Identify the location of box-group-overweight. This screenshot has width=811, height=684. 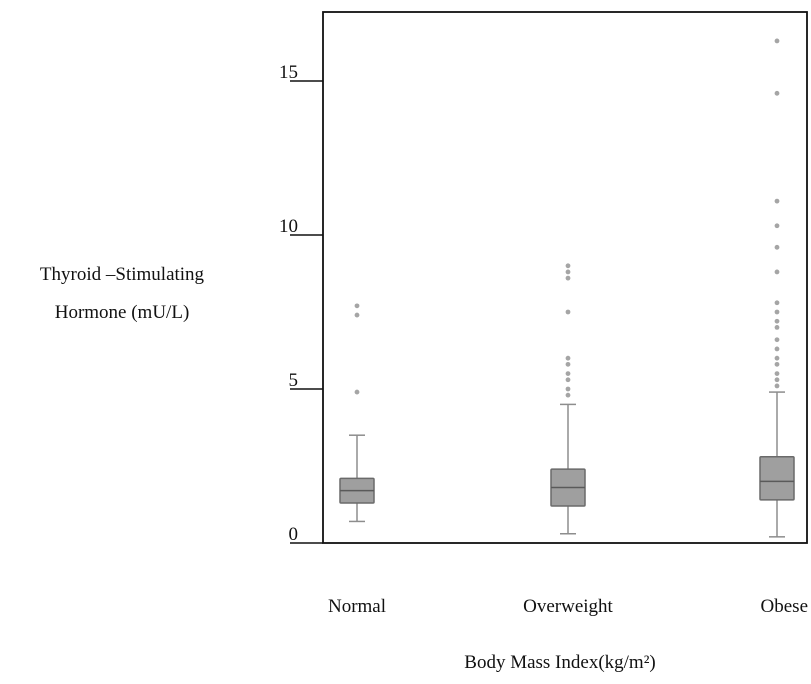
(568, 399).